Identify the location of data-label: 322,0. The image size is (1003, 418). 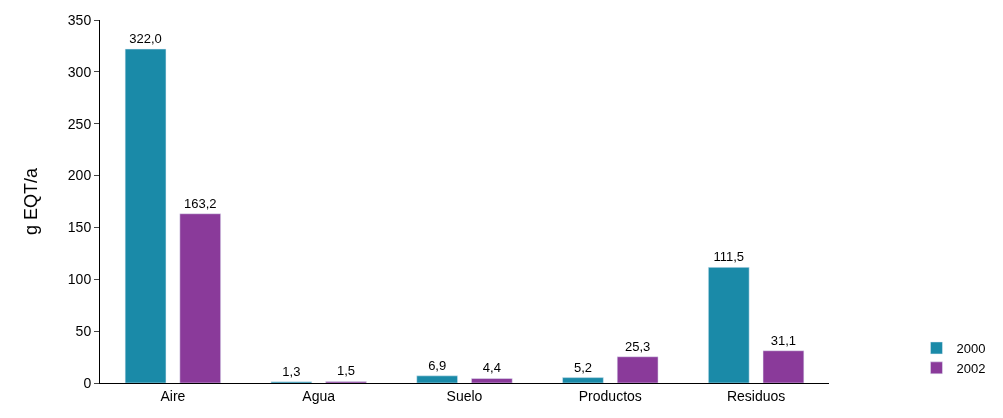
(145, 39).